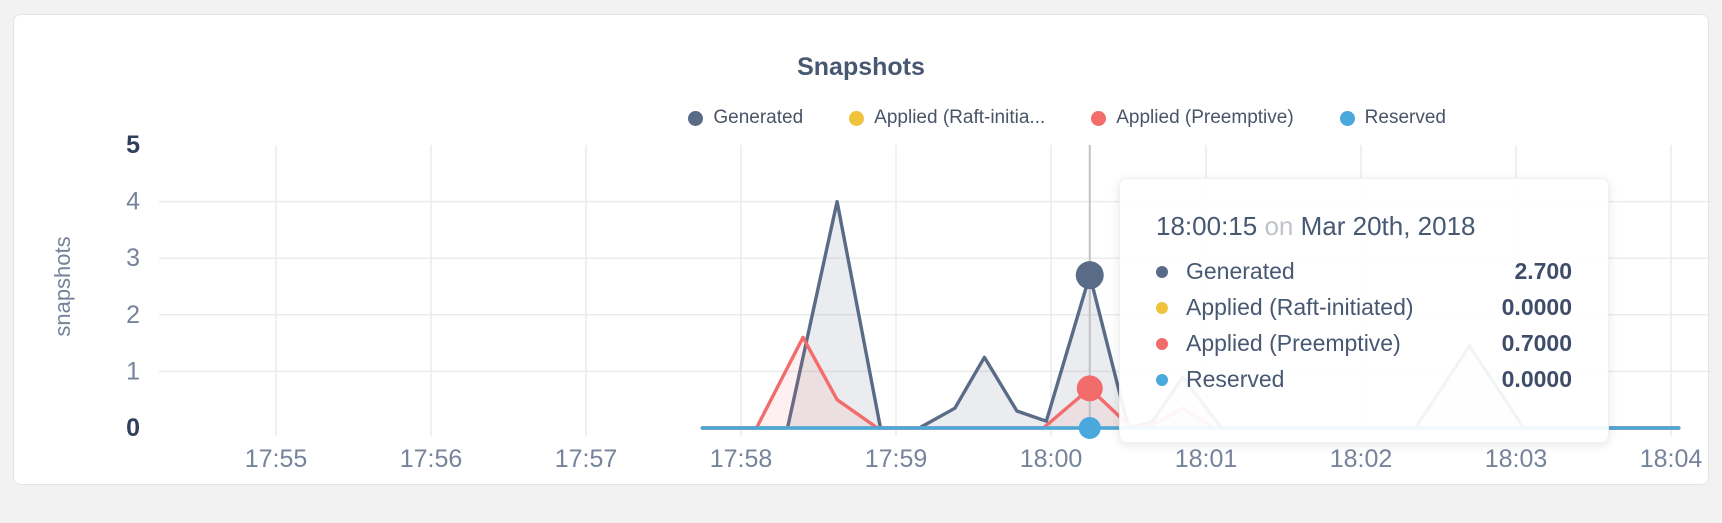 This screenshot has width=1722, height=523. I want to click on tooltip-time: 18:00:15, so click(1207, 226).